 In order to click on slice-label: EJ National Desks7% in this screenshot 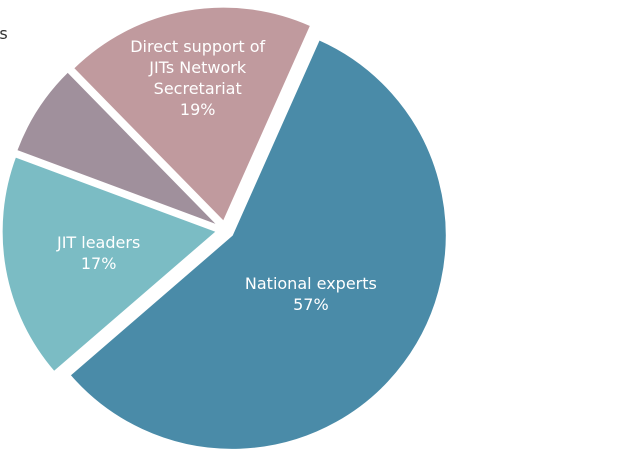, I will do `click(11, 44)`.